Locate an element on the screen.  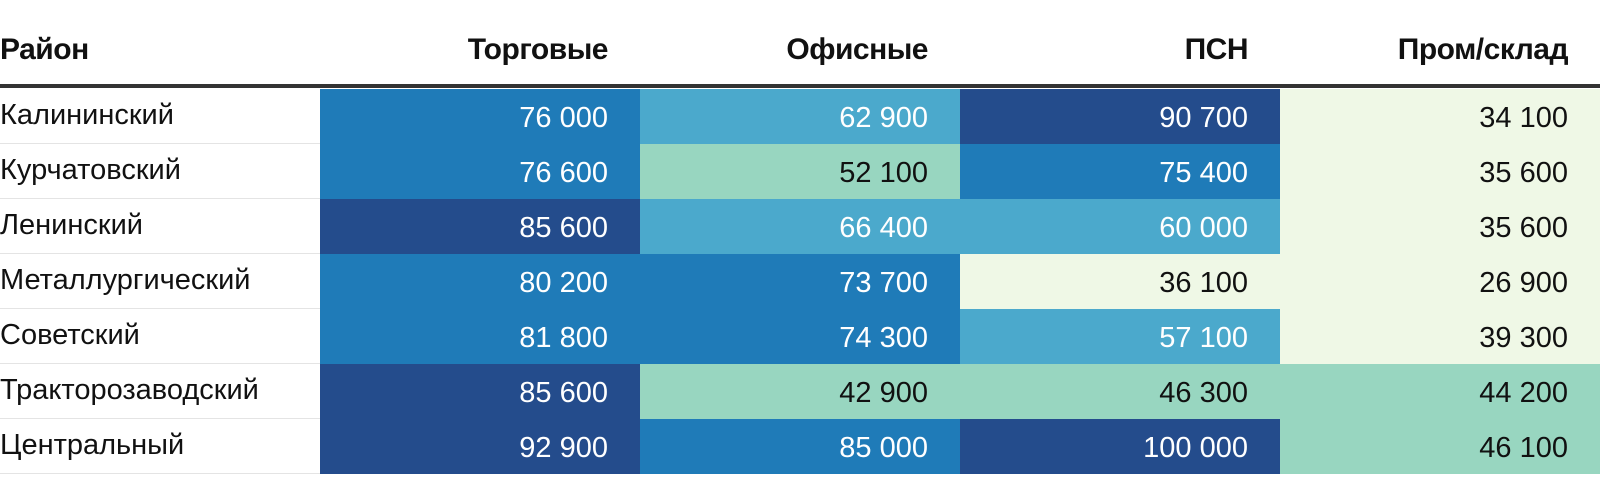
value-cell: 62 900 is located at coordinates (800, 116).